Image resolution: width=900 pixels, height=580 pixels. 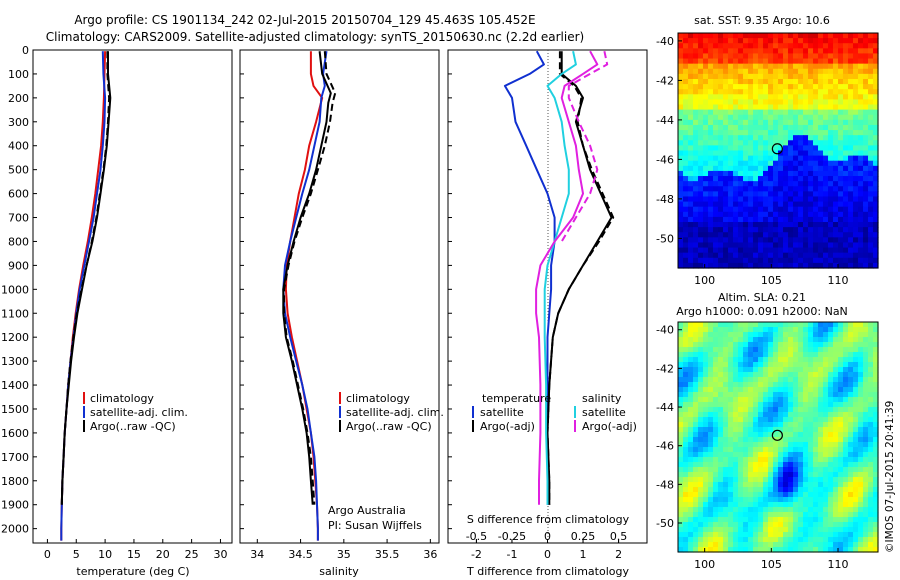 I want to click on y-tick-label: 700, so click(x=18, y=218).